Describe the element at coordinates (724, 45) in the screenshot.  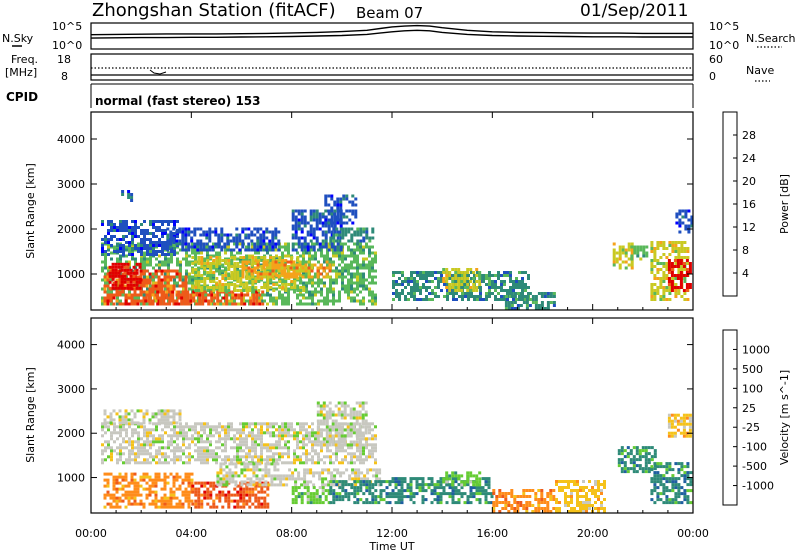
I see `nsearch-tick-low: 10^0` at that location.